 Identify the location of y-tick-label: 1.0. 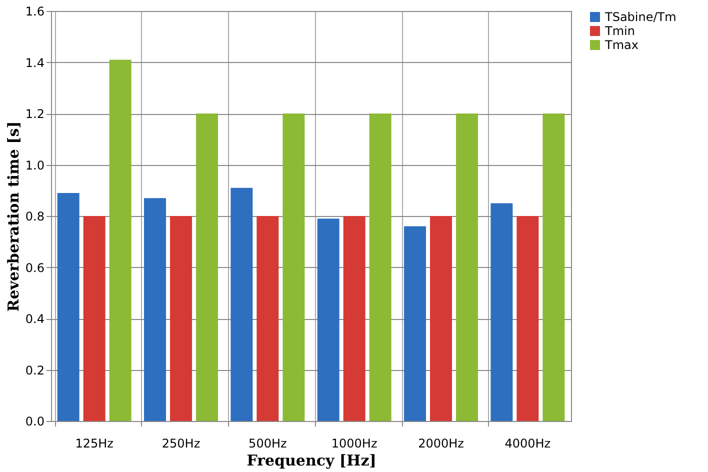
(34, 165).